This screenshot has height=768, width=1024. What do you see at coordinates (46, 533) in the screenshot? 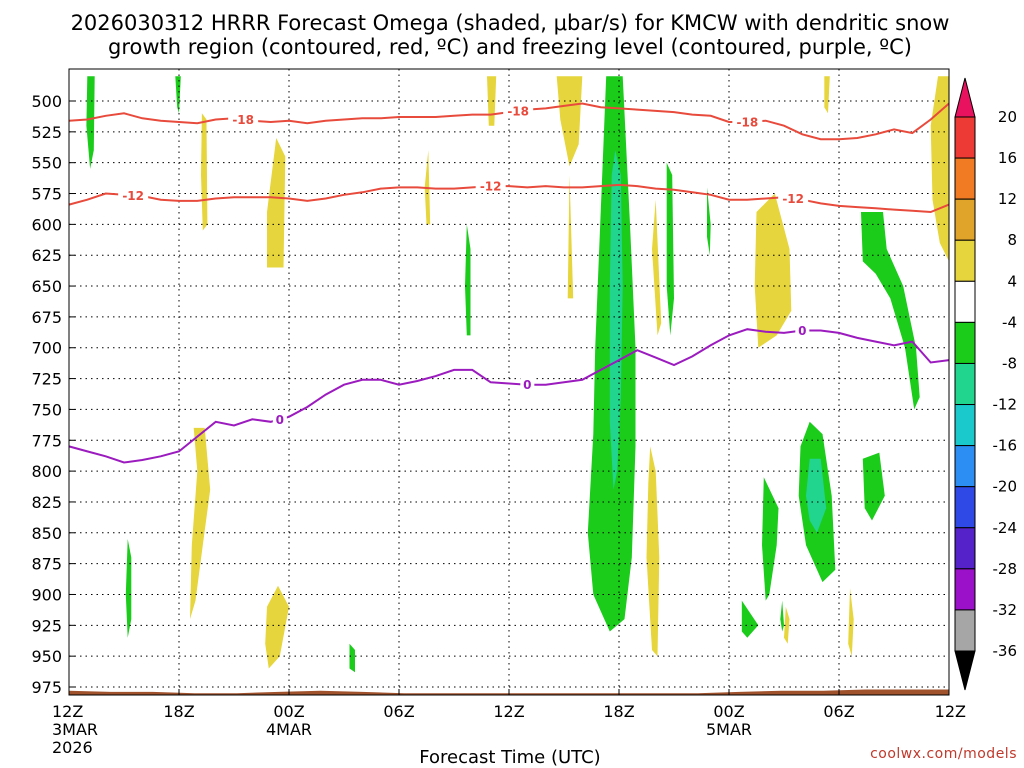
I see `y-tick-label: 850` at bounding box center [46, 533].